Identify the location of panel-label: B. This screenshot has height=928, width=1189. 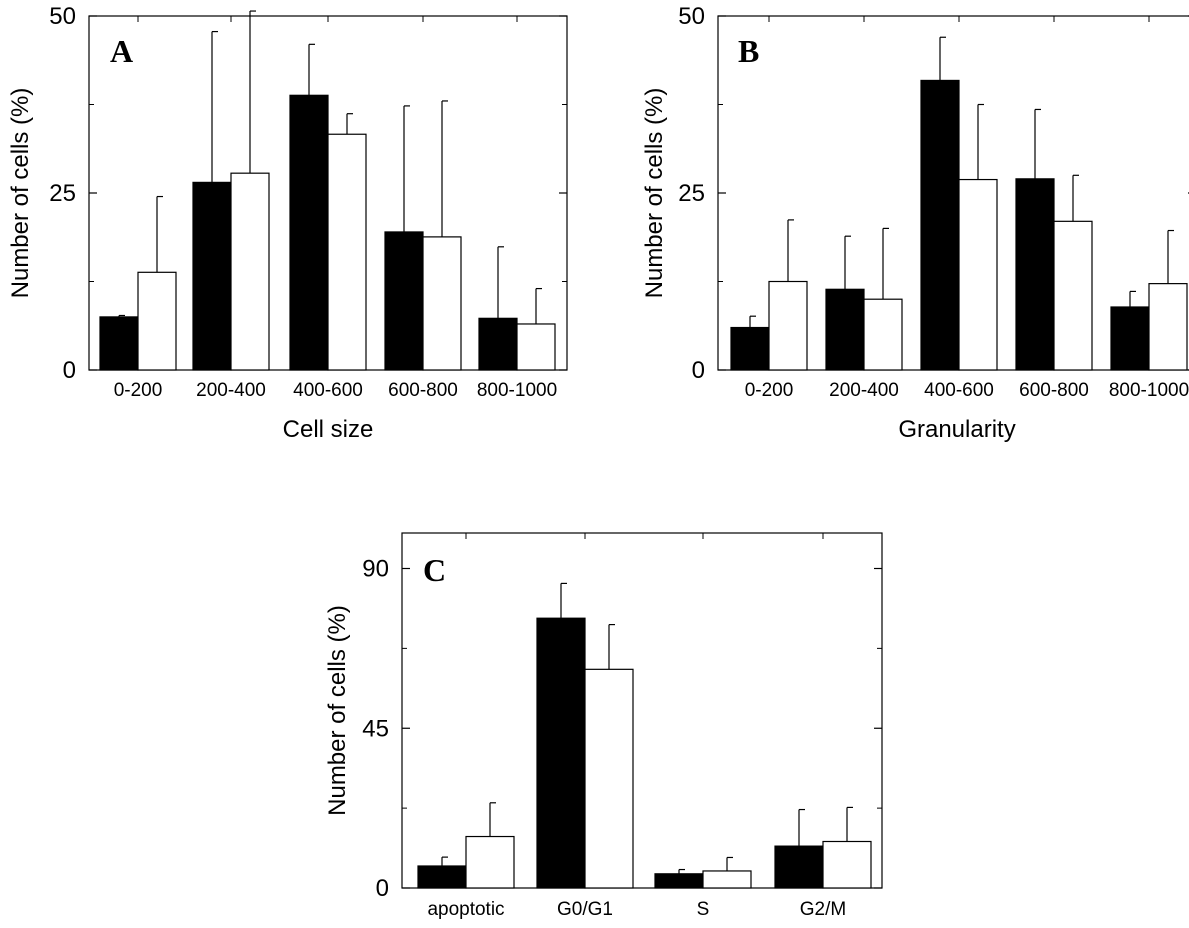
(748, 51).